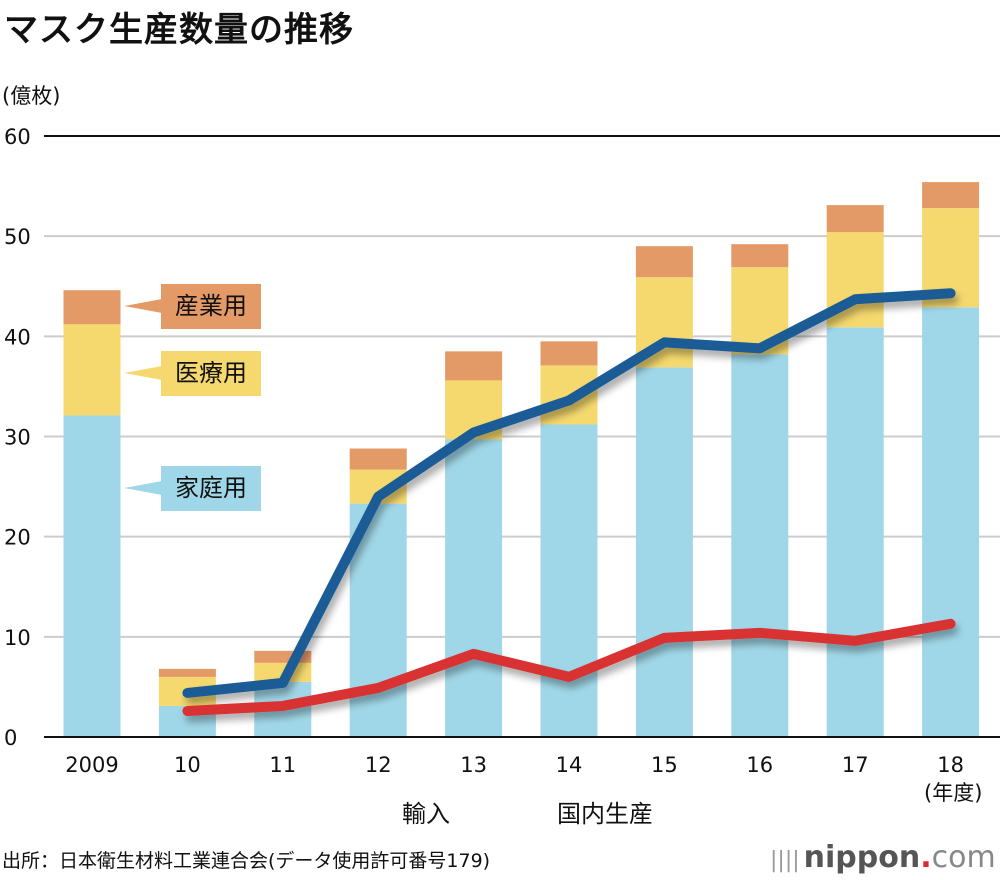 This screenshot has width=1000, height=880. I want to click on y-tick-label: 20, so click(17, 538).